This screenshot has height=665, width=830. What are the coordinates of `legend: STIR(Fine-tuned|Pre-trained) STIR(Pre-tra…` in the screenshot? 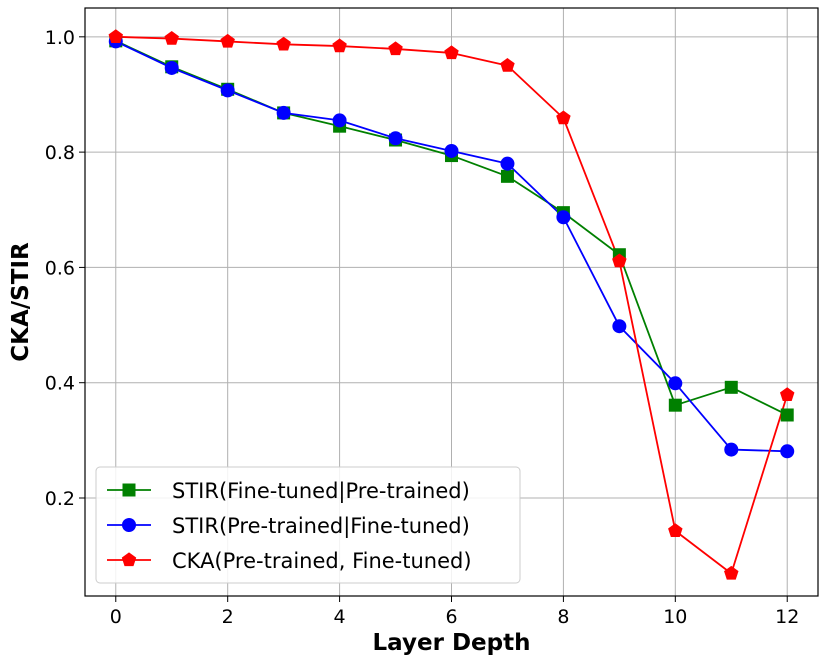 It's located at (308, 525).